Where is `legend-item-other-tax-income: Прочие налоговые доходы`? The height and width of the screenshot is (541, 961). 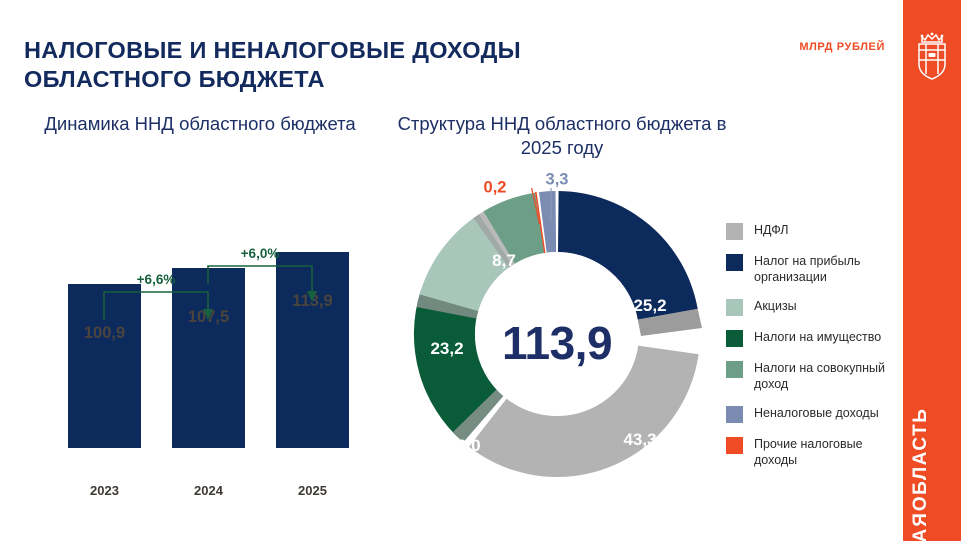 legend-item-other-tax-income: Прочие налоговые доходы is located at coordinates (810, 452).